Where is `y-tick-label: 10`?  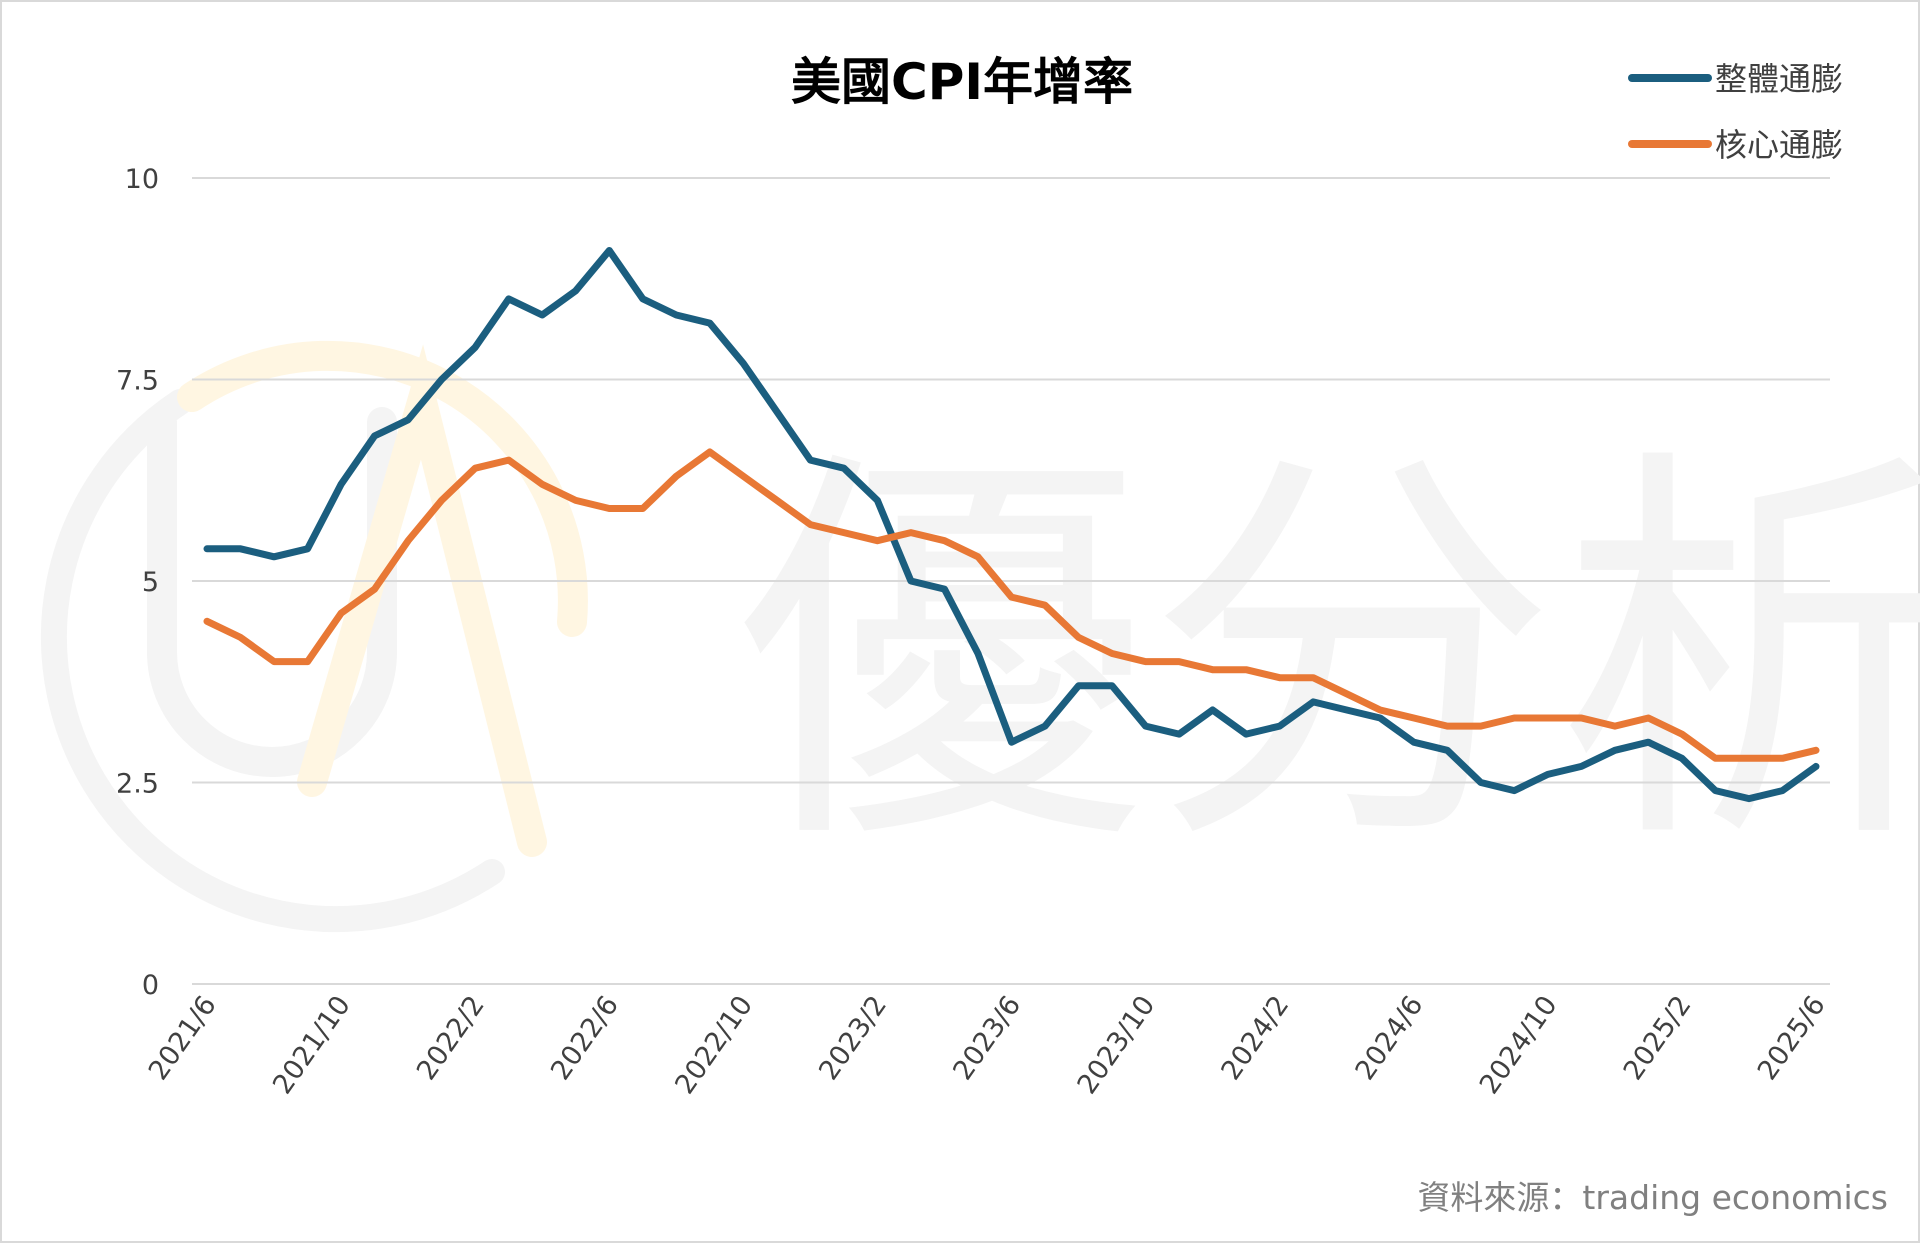
y-tick-label: 10 is located at coordinates (142, 179).